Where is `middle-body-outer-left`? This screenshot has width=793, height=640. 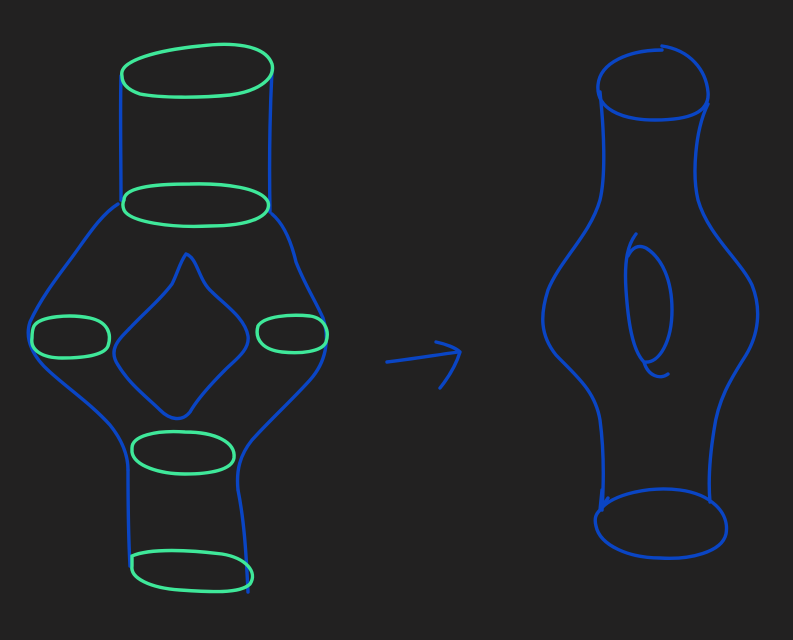 middle-body-outer-left is located at coordinates (78, 337).